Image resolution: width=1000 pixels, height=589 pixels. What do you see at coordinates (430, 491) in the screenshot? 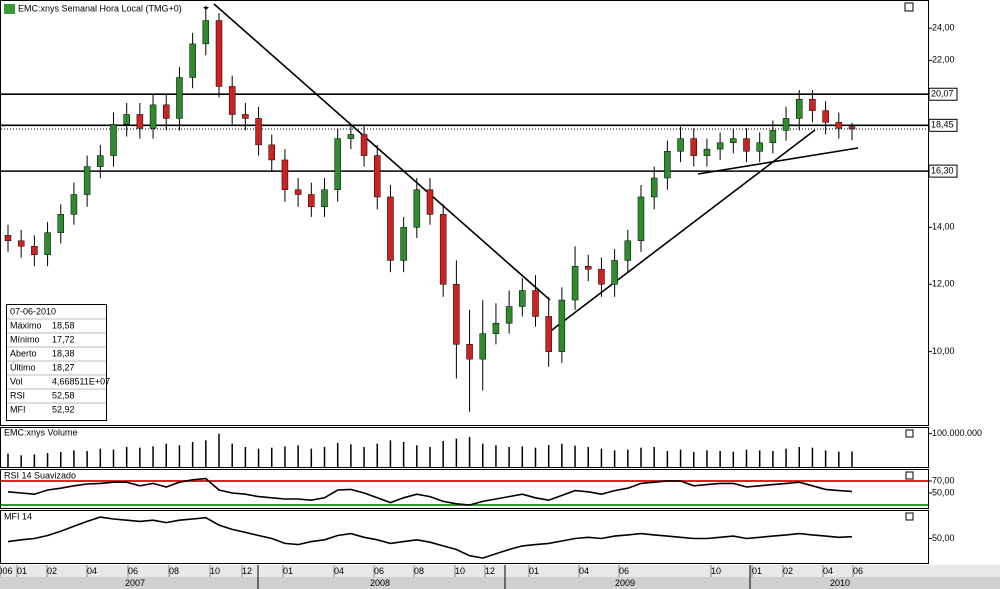
I see `rsi-line` at bounding box center [430, 491].